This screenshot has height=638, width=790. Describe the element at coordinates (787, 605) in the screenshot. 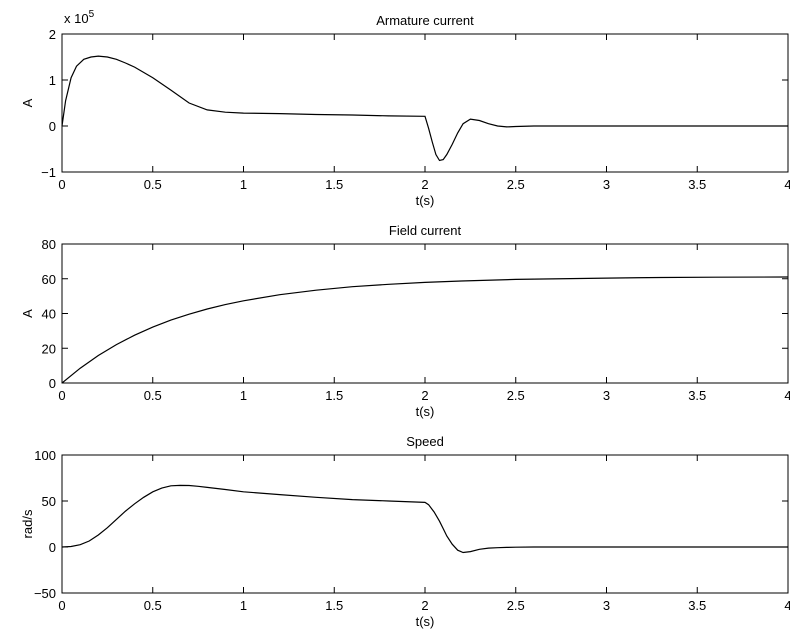

I see `speed-x-tick-label: 4` at that location.